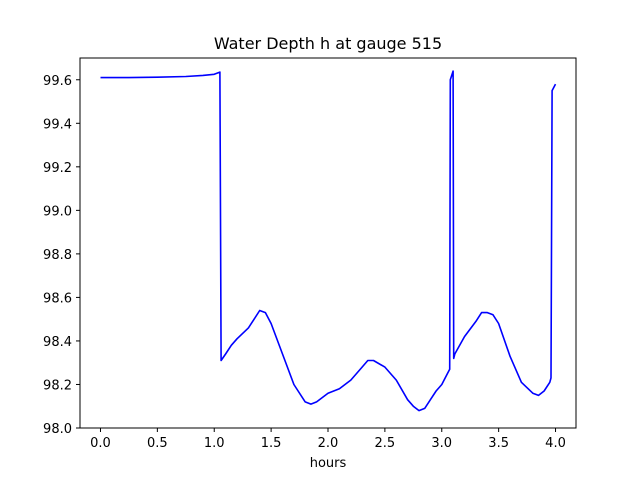  I want to click on x-tick-label: 2.0, so click(328, 443).